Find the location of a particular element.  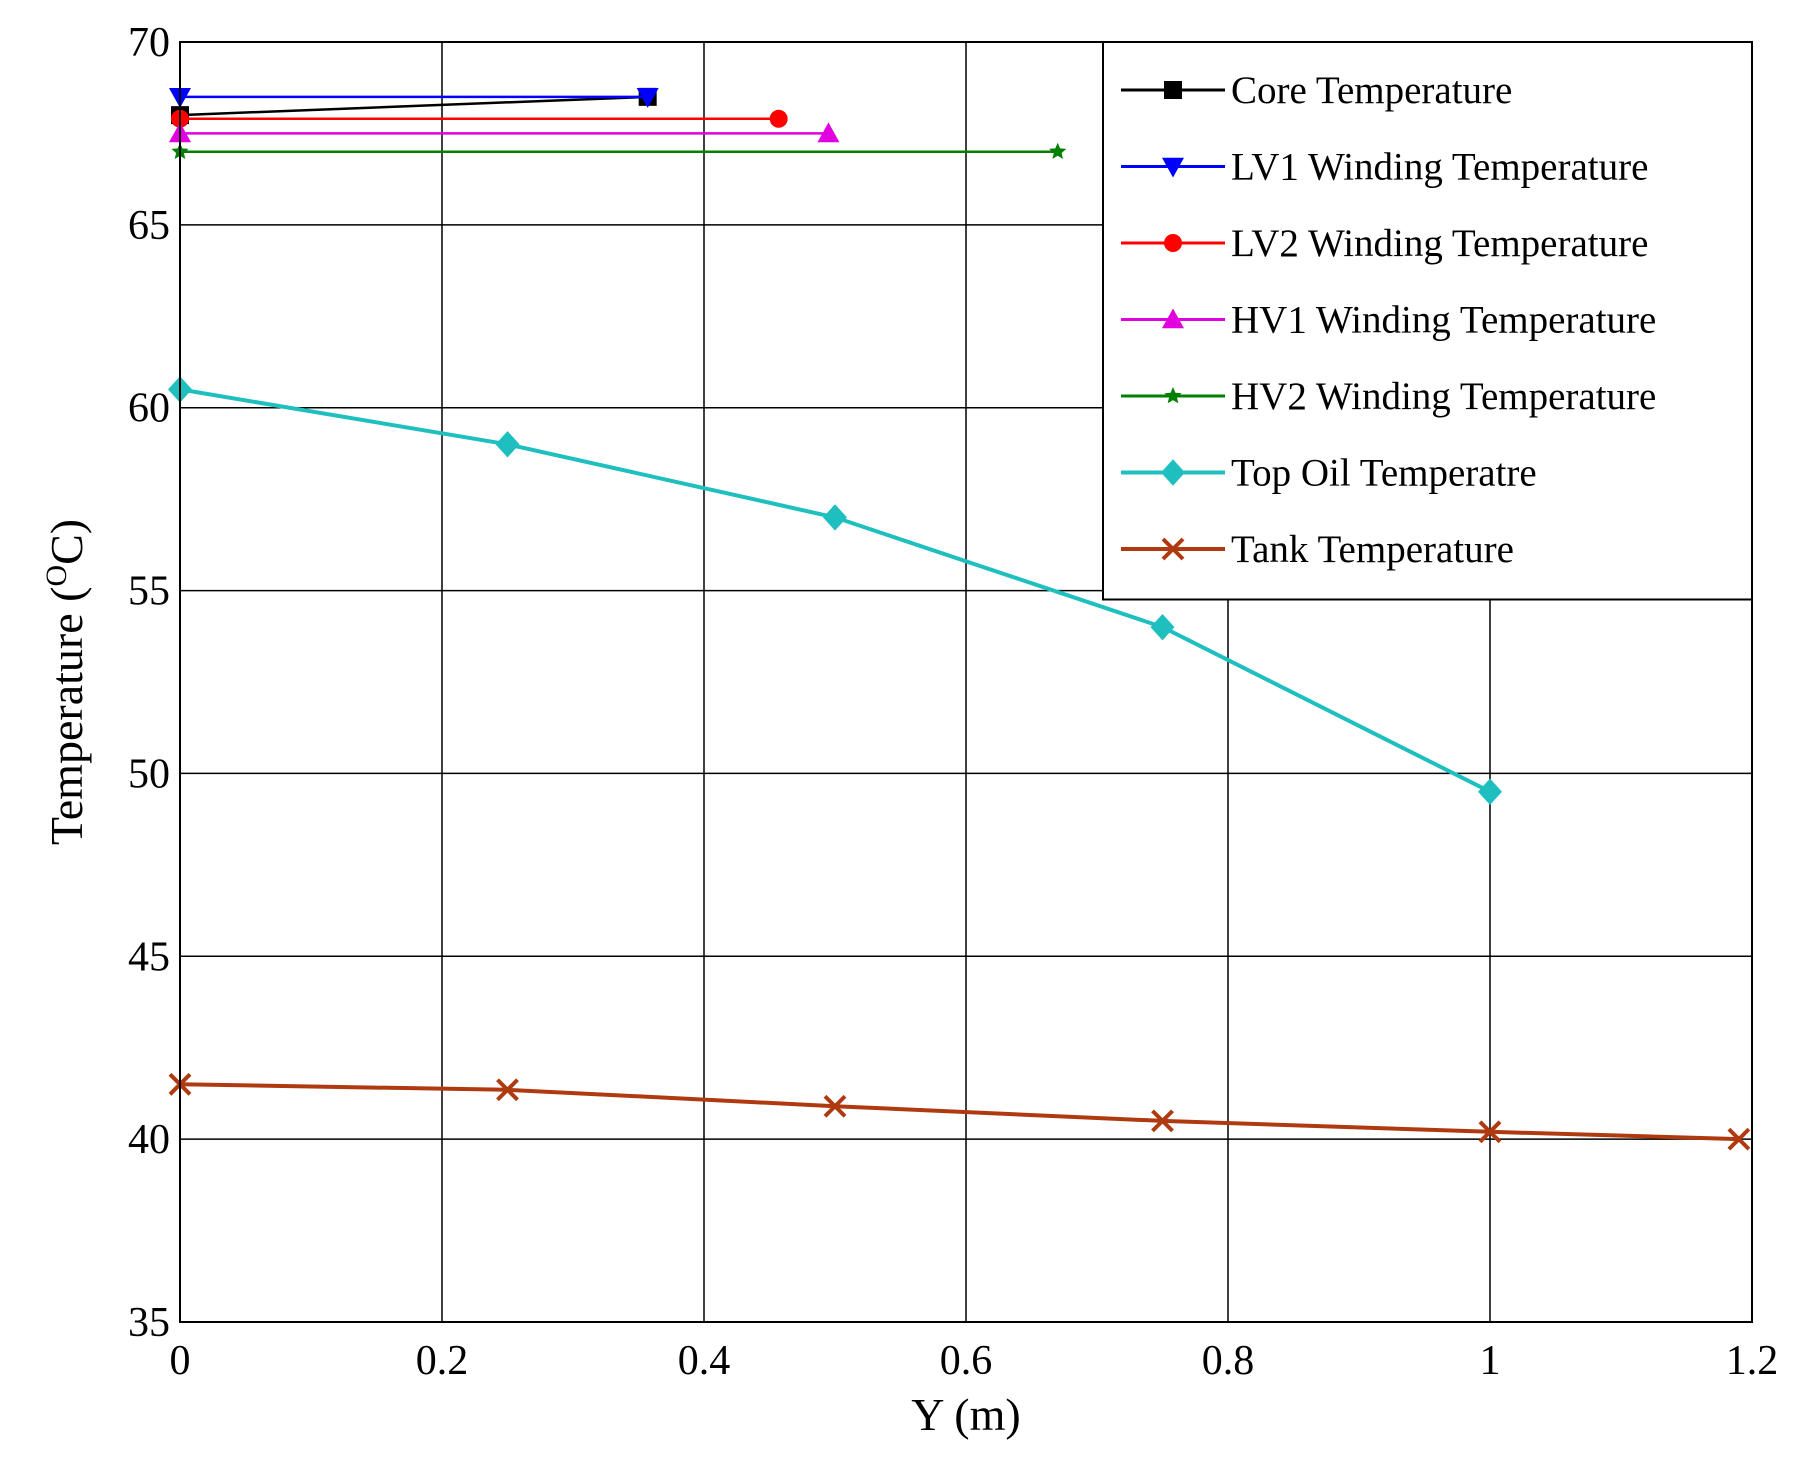

legend-label: Tank Temperature is located at coordinates (1372, 549).